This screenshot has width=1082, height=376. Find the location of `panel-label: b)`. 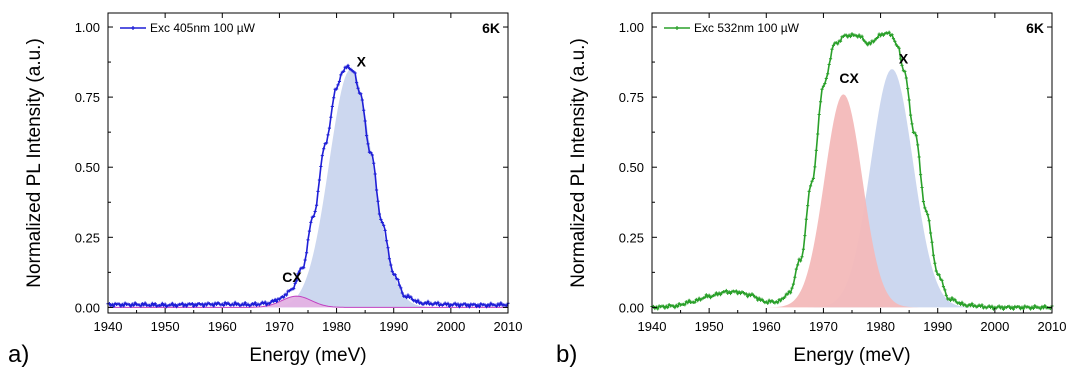

panel-label: b) is located at coordinates (566, 354).